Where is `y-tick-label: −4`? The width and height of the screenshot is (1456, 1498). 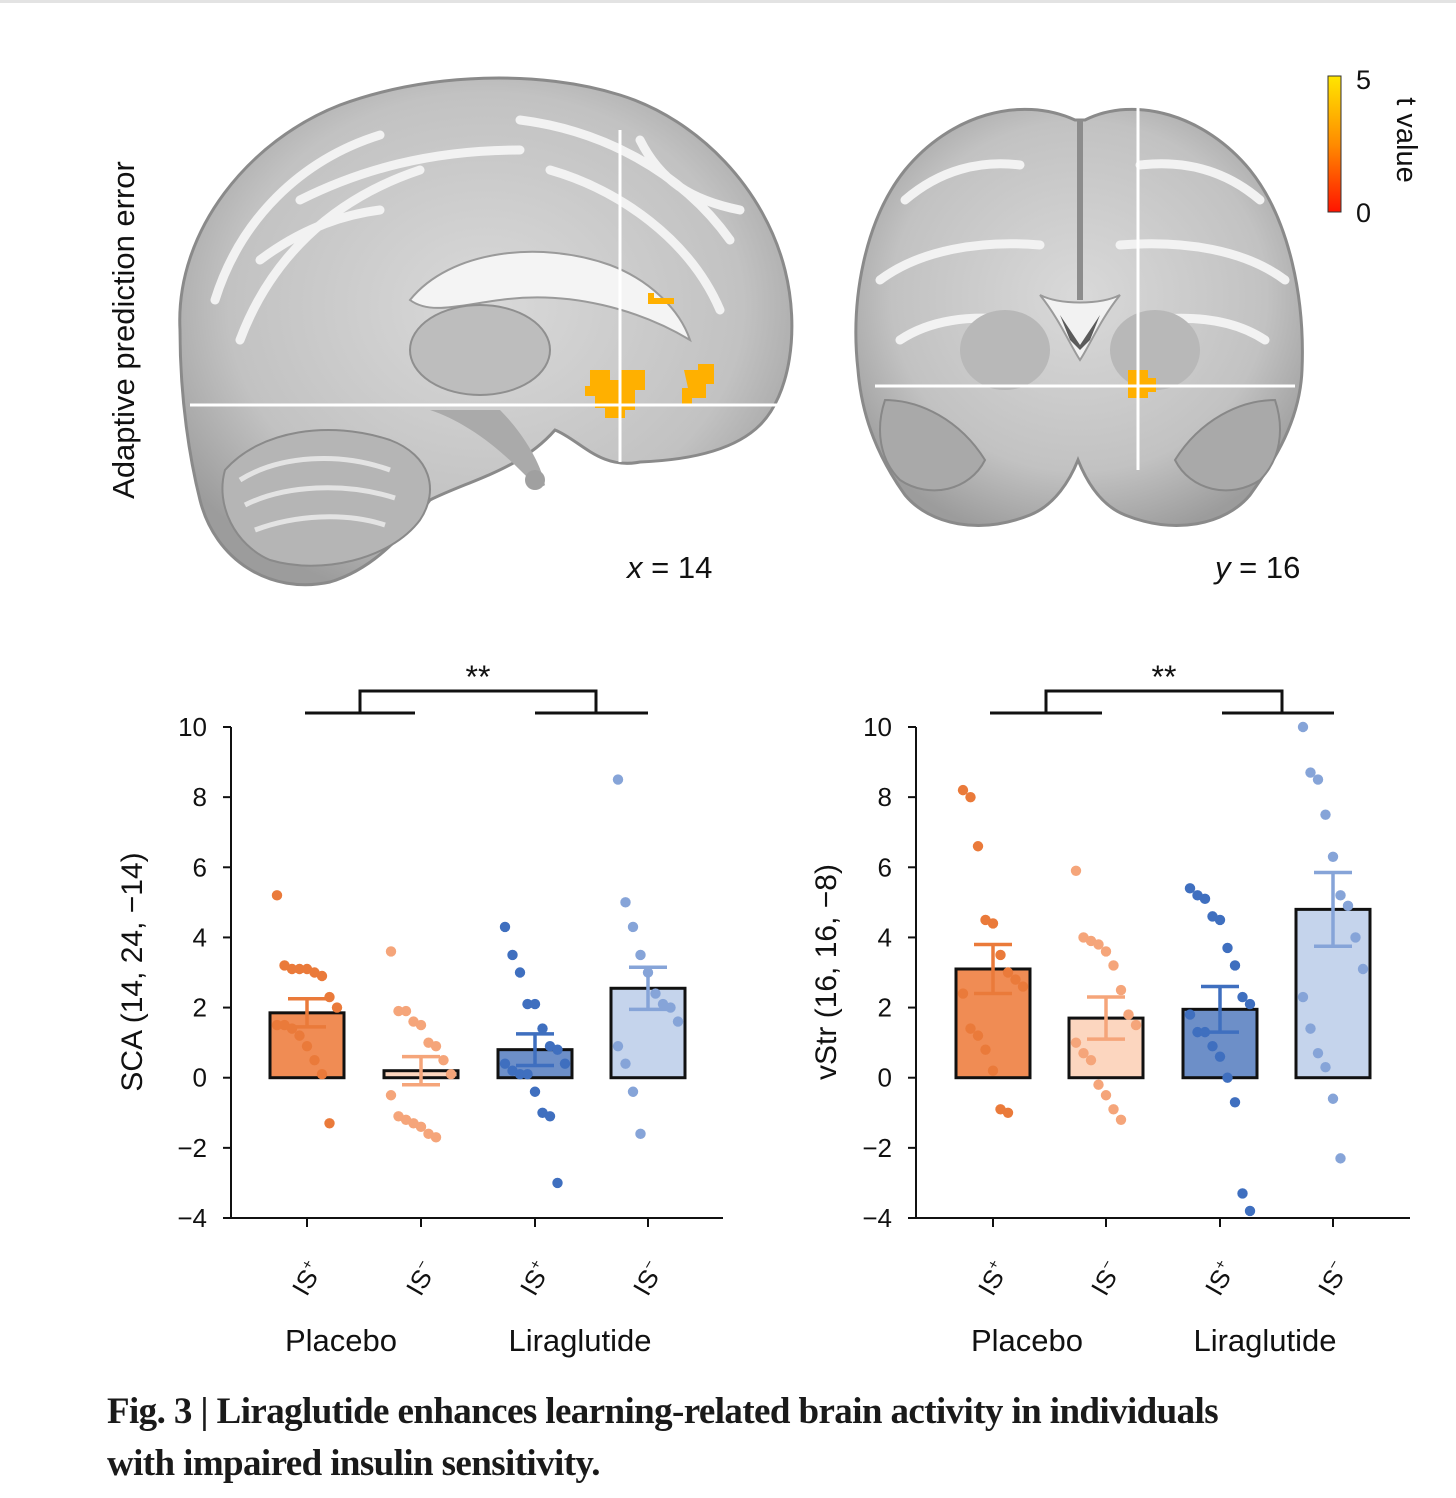
y-tick-label: −4 is located at coordinates (877, 1218).